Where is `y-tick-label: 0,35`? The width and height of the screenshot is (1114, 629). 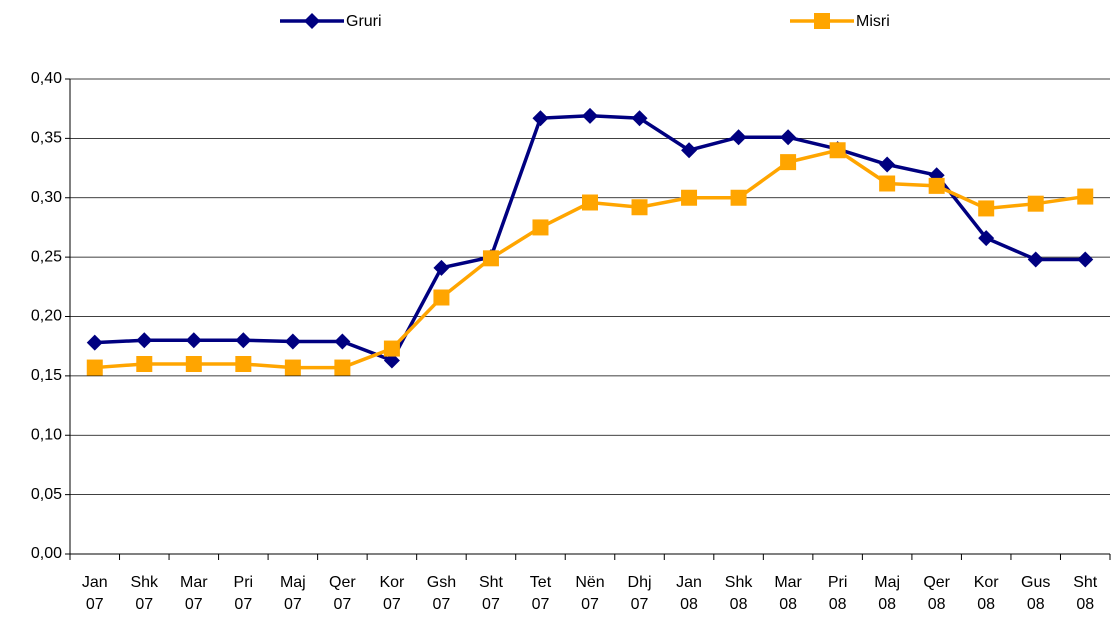 y-tick-label: 0,35 is located at coordinates (46, 138).